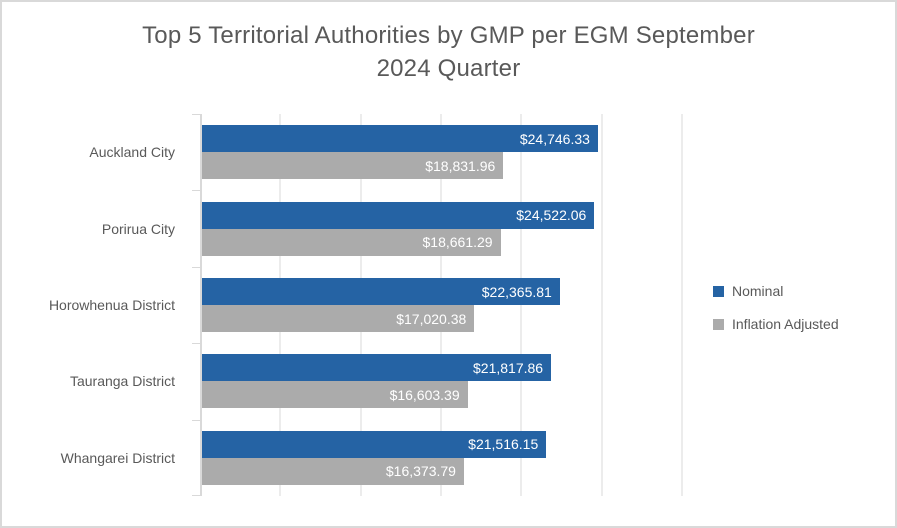  I want to click on category-label: Whangarei District, so click(117, 457).